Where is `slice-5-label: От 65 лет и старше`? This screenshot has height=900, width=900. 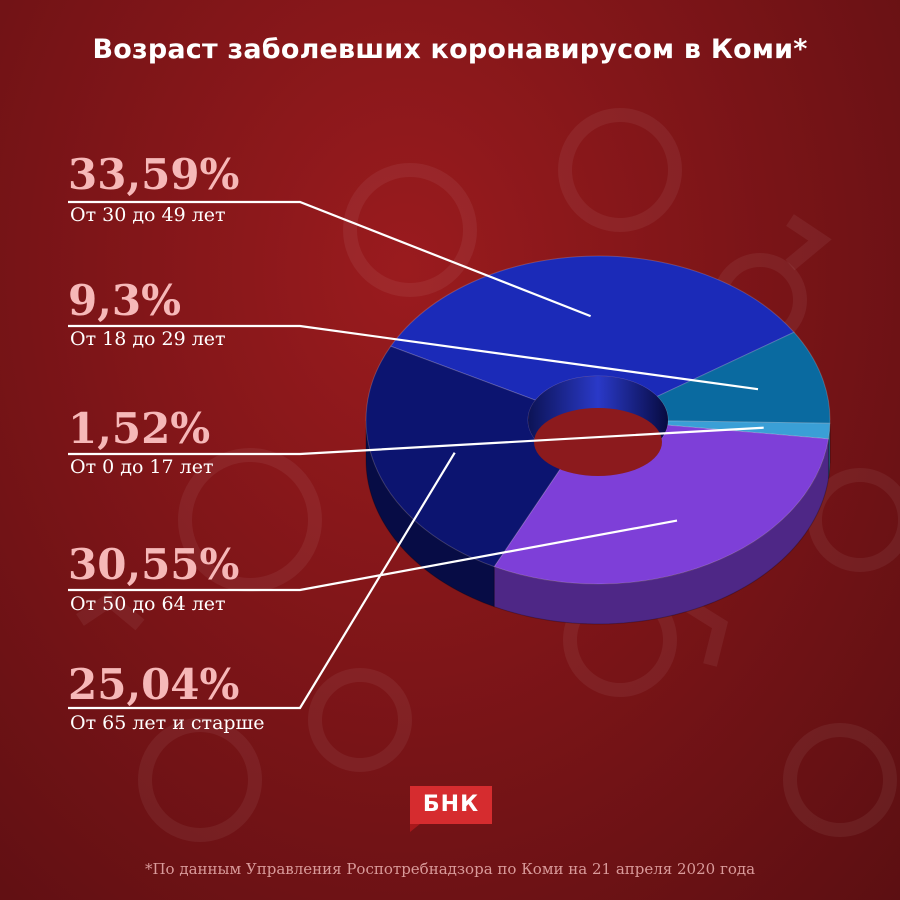
slice-5-label: От 65 лет и старше is located at coordinates (167, 723).